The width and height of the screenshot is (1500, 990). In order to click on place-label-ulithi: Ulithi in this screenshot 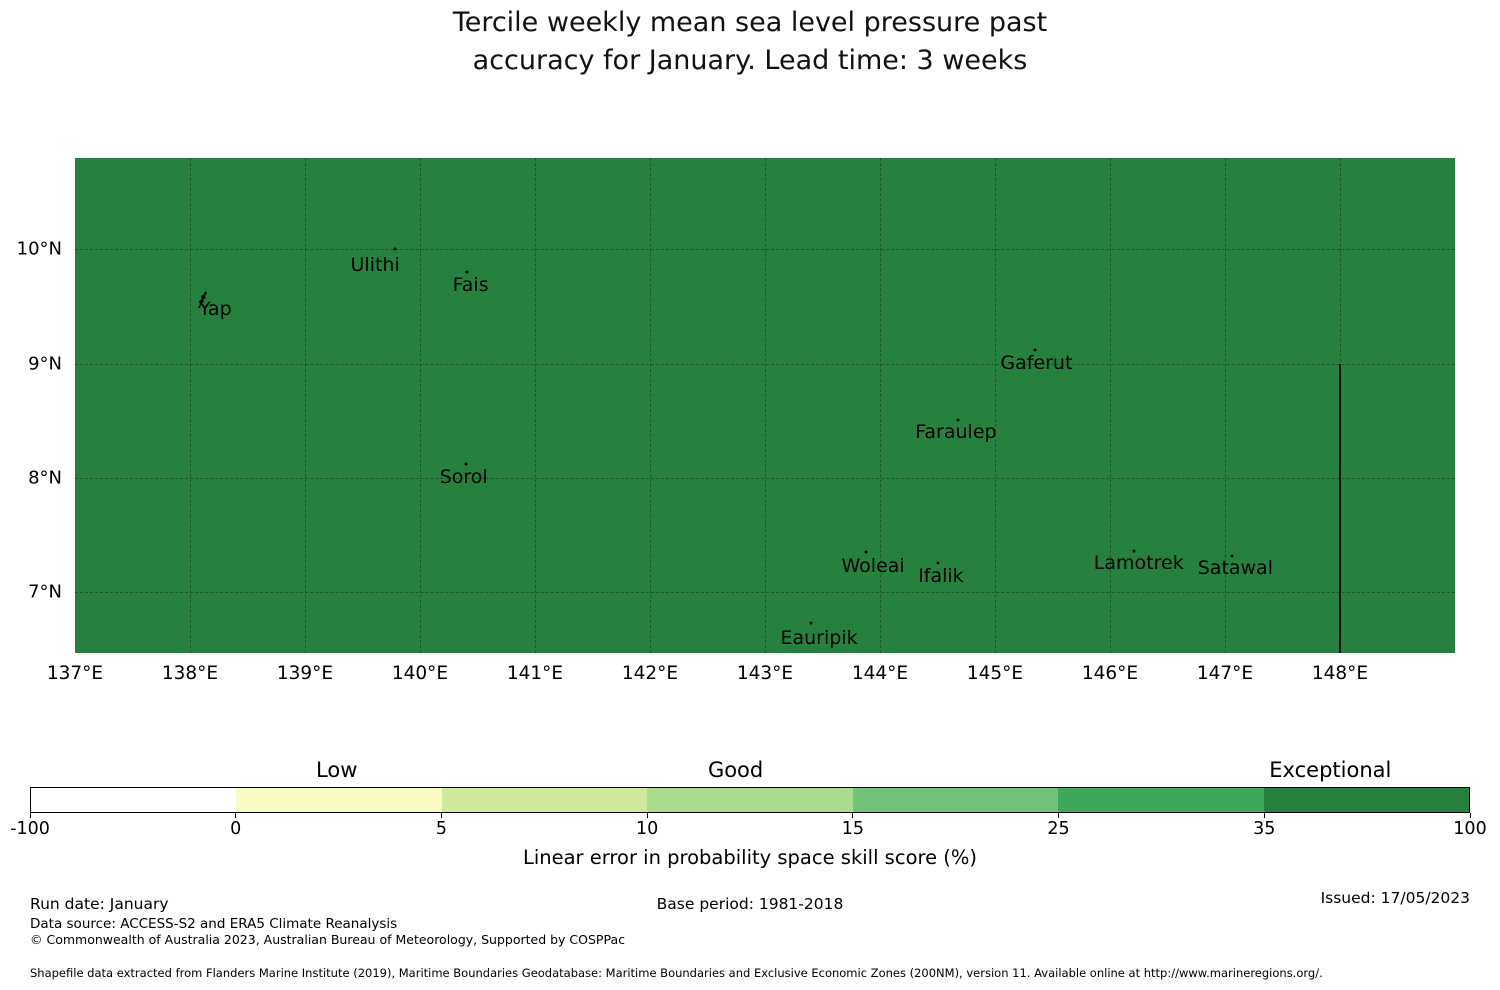, I will do `click(375, 265)`.